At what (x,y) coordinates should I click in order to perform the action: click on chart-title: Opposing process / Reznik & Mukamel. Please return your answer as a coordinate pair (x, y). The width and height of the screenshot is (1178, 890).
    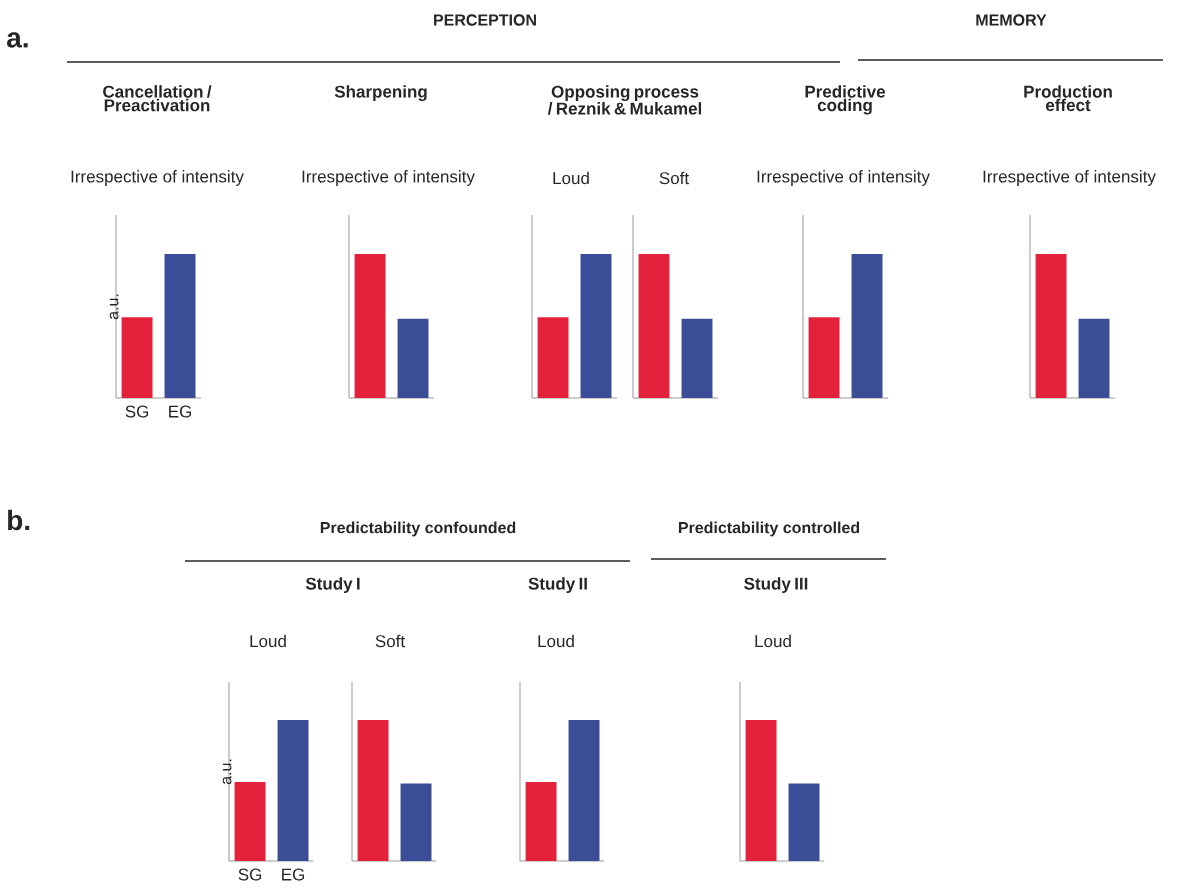
    Looking at the image, I should click on (624, 100).